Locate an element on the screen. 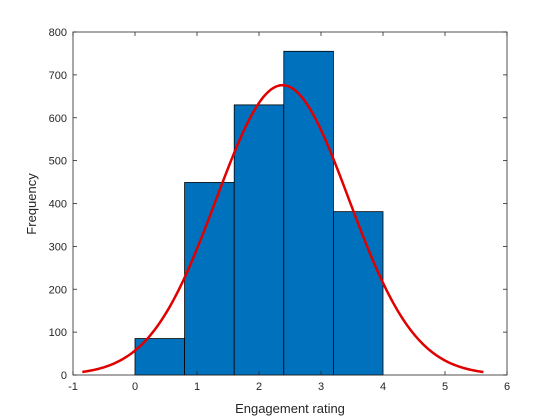  x-tick-label: 6 is located at coordinates (507, 387).